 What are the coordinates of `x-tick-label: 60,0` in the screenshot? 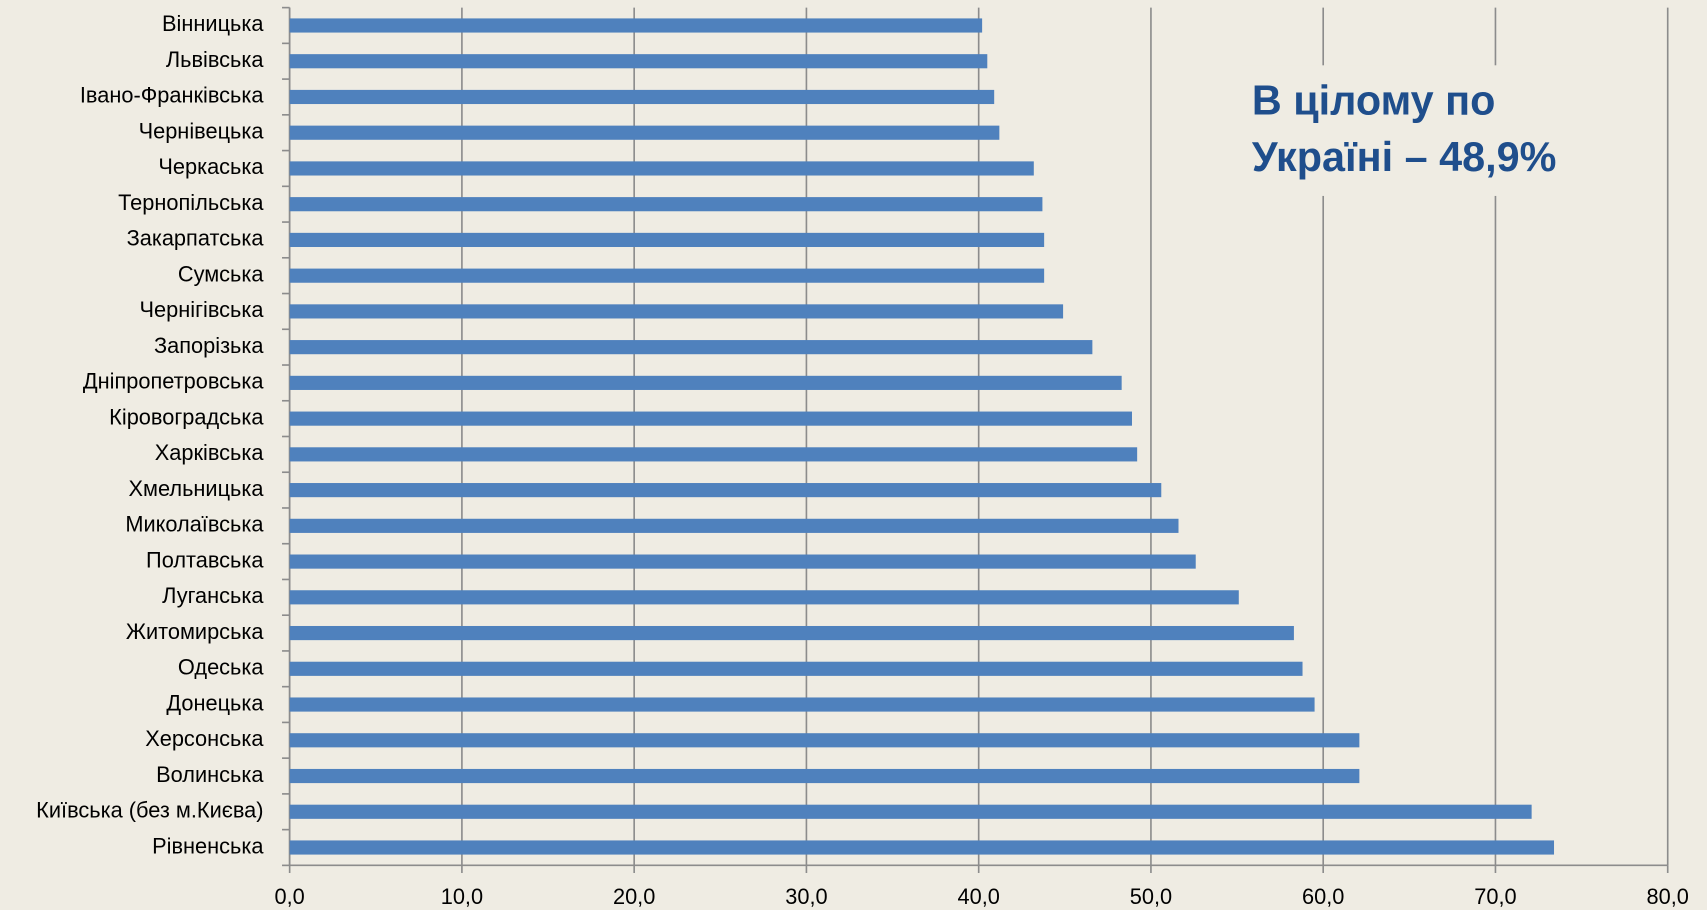 It's located at (1323, 896).